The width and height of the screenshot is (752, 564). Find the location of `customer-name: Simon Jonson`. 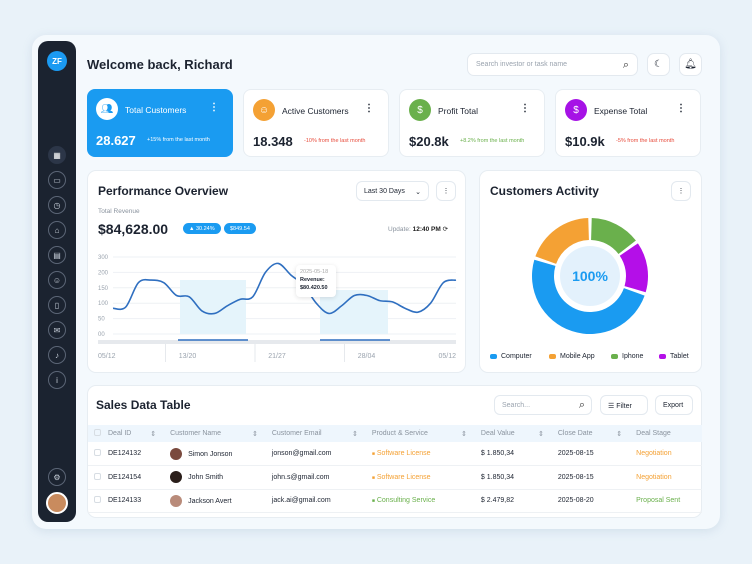

customer-name: Simon Jonson is located at coordinates (210, 454).